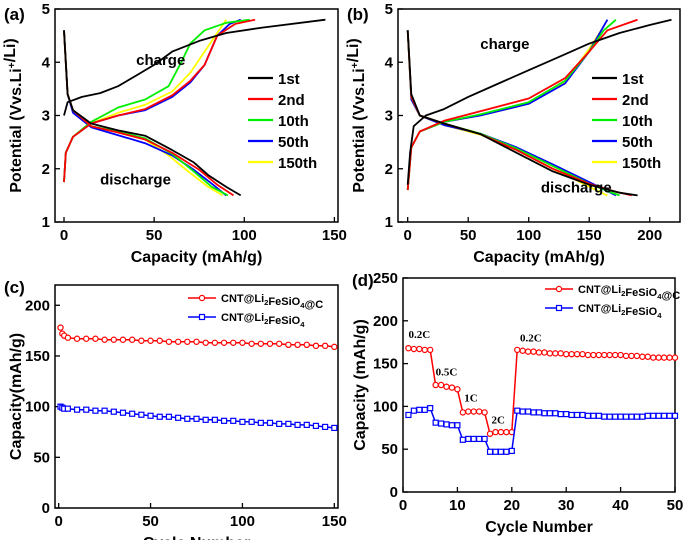 The height and width of the screenshot is (540, 685). I want to click on y-tick-label: 5, so click(46, 9).